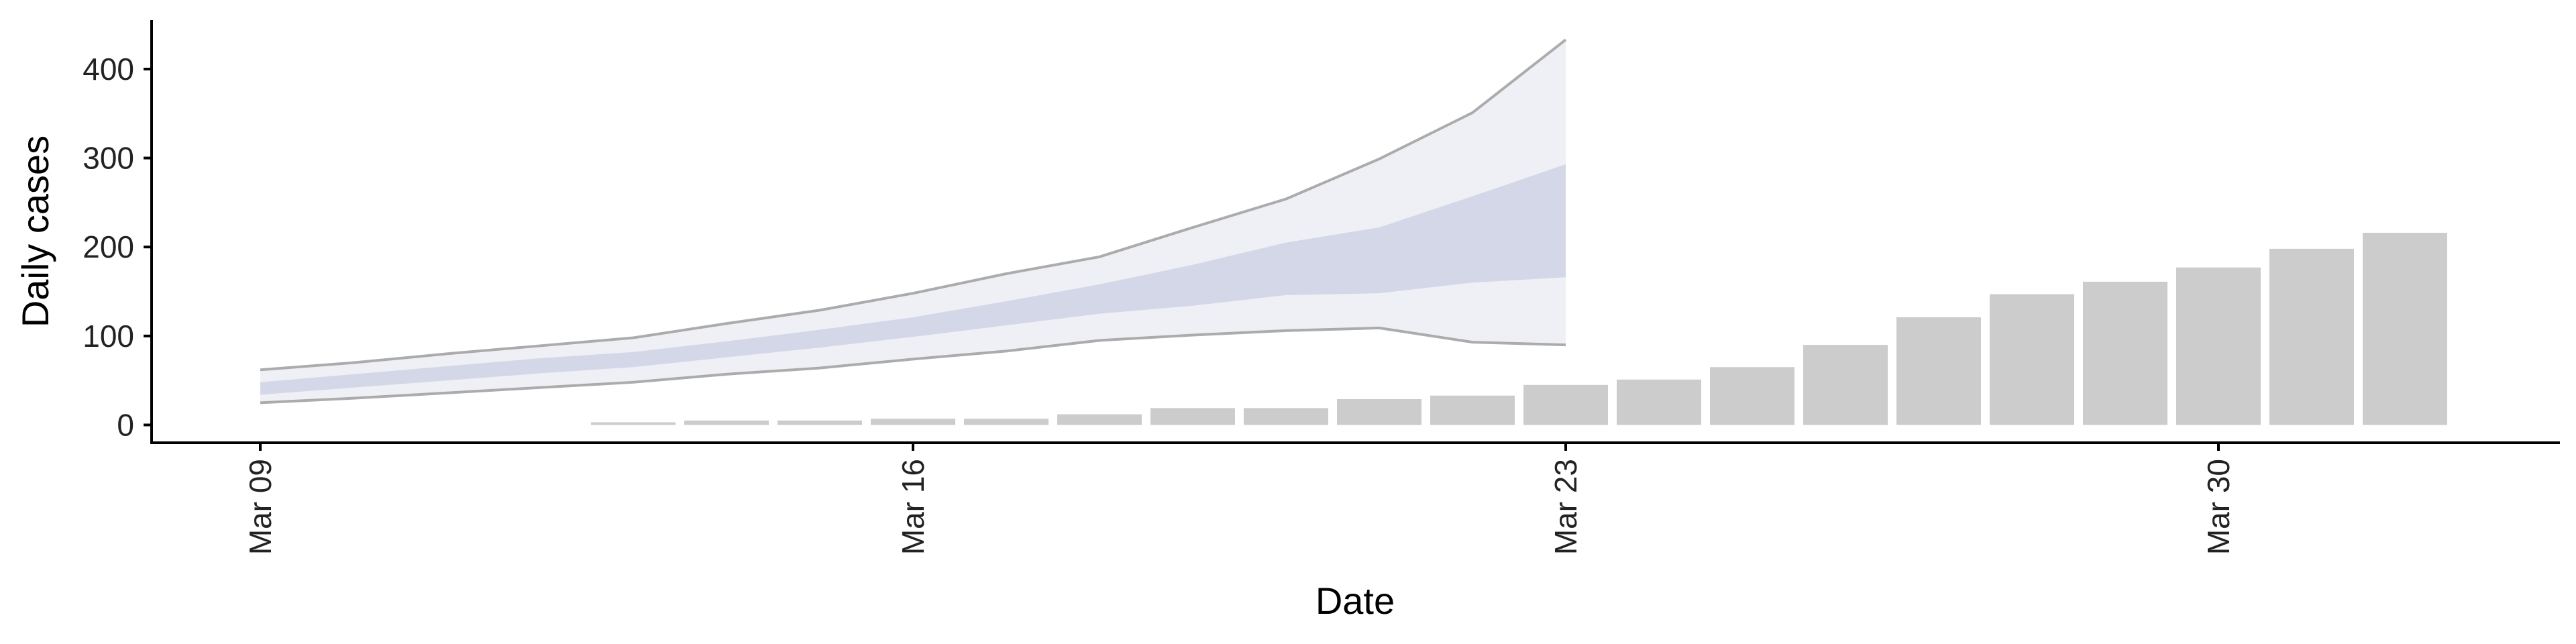  What do you see at coordinates (125, 424) in the screenshot?
I see `y-tick-label: 0` at bounding box center [125, 424].